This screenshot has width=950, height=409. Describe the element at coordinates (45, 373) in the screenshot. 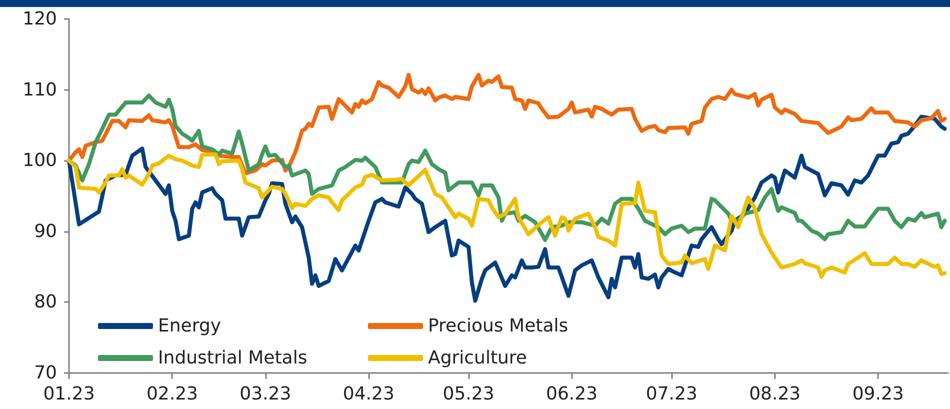

I see `y-tick-label: 70` at that location.